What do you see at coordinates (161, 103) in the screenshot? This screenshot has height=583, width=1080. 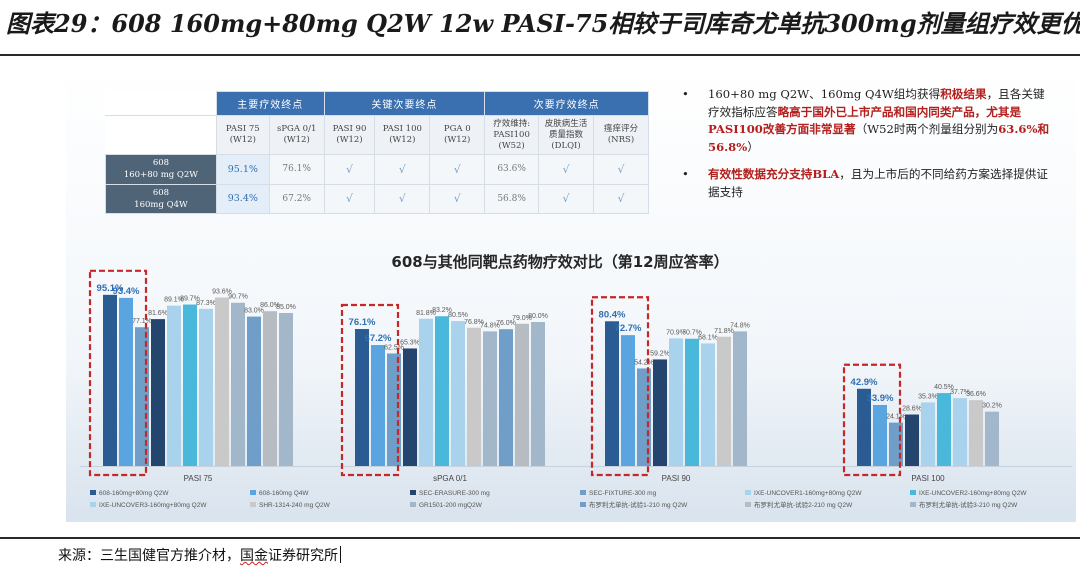 I see `table-corner` at bounding box center [161, 103].